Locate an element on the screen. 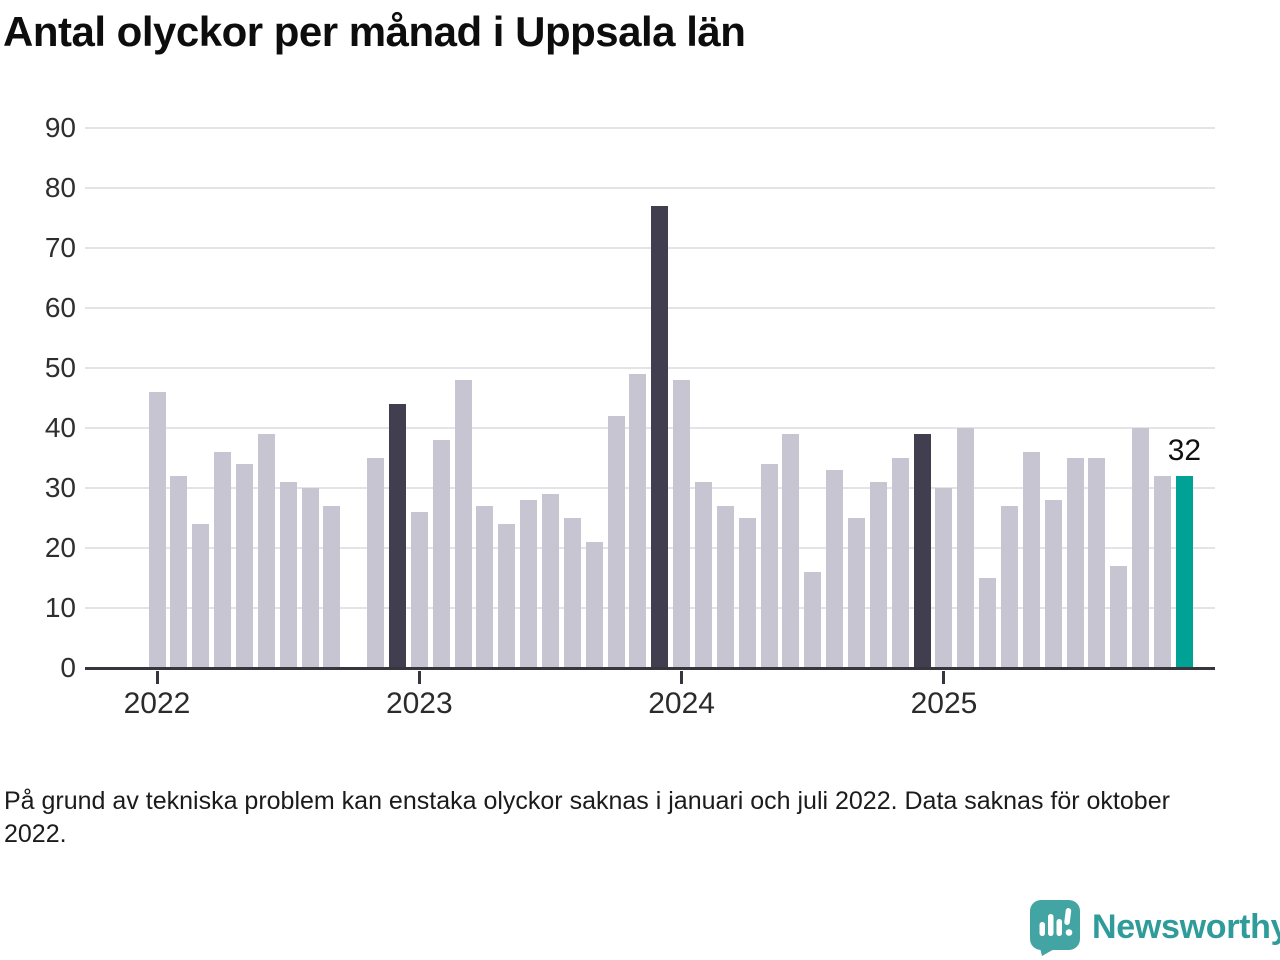 The width and height of the screenshot is (1280, 960). y-tick-label-0: 0 is located at coordinates (68, 667).